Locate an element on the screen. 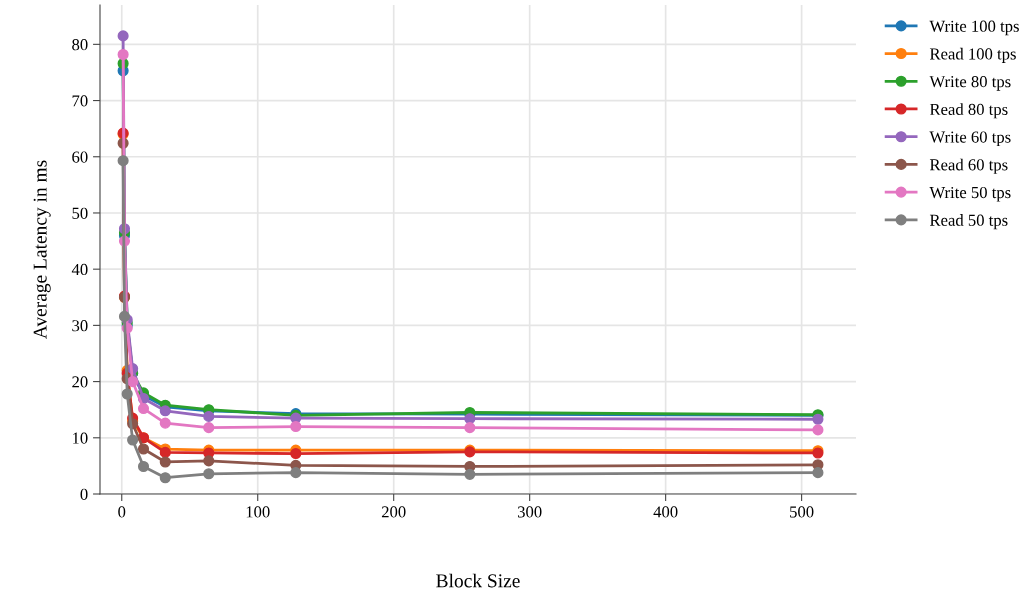 The image size is (1033, 595). legend-label: Write 100 tps is located at coordinates (974, 28).